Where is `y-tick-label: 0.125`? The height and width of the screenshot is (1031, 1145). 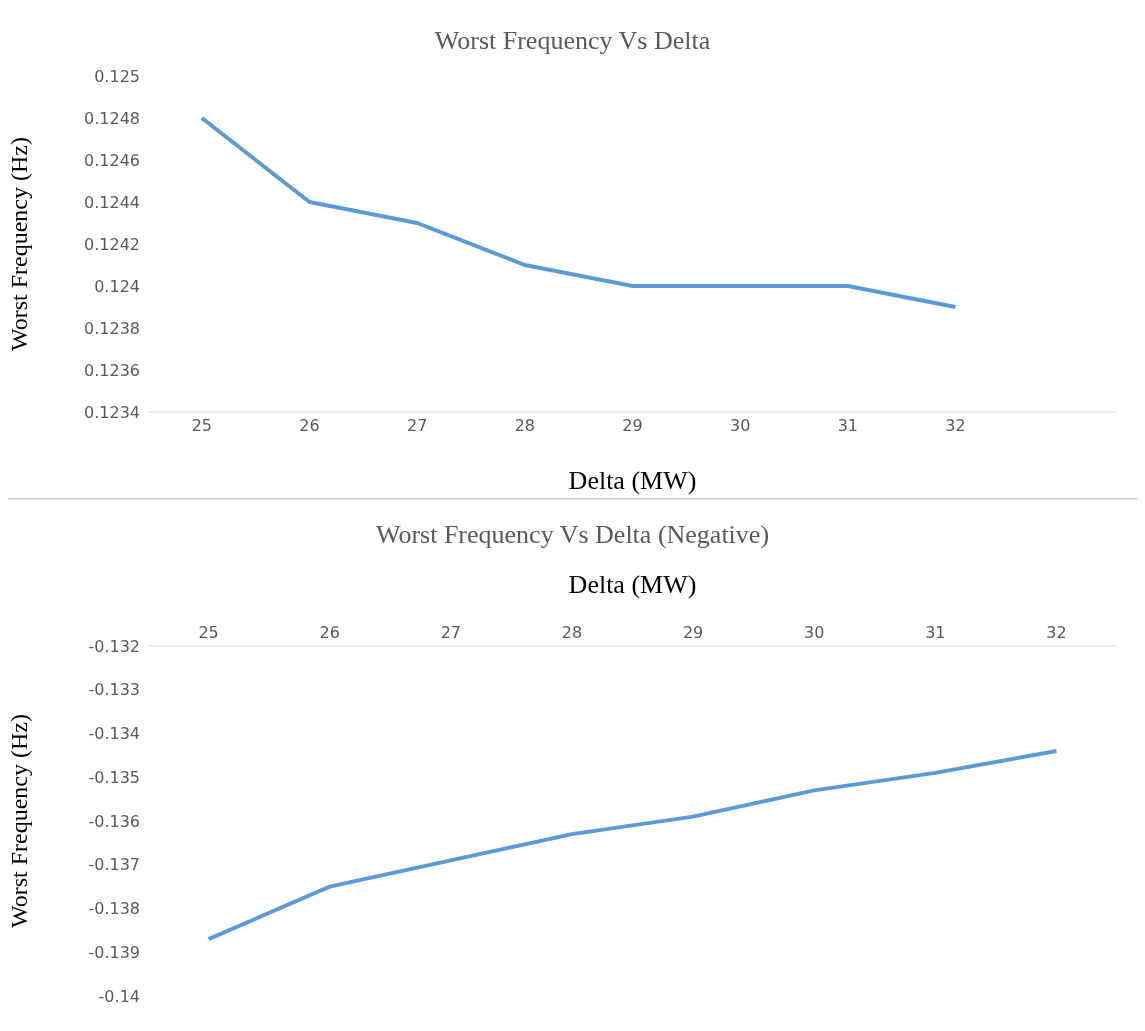 y-tick-label: 0.125 is located at coordinates (117, 76).